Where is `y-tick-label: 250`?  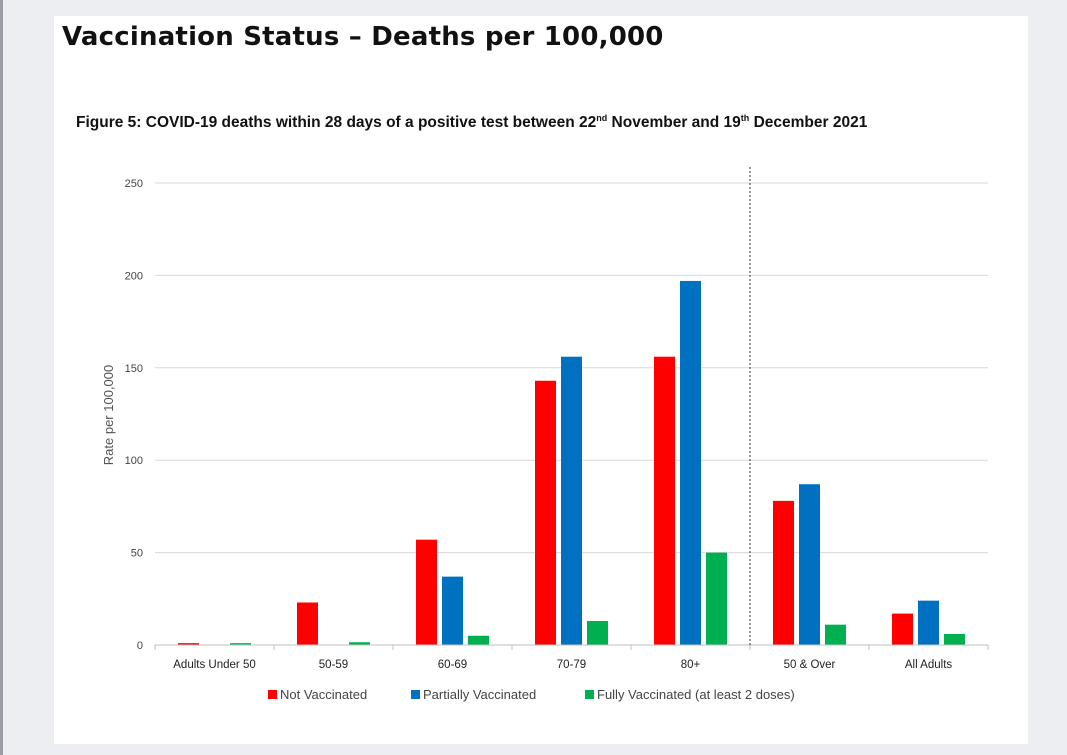
y-tick-label: 250 is located at coordinates (134, 184).